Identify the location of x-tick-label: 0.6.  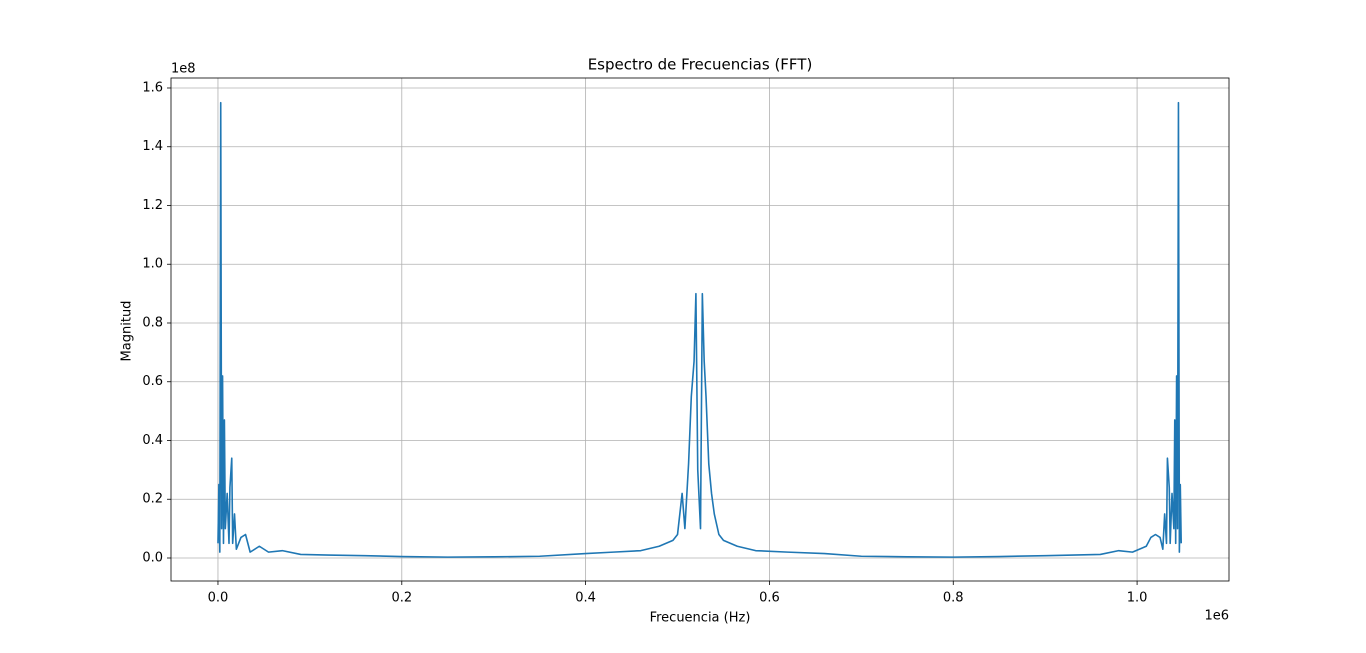
(769, 598).